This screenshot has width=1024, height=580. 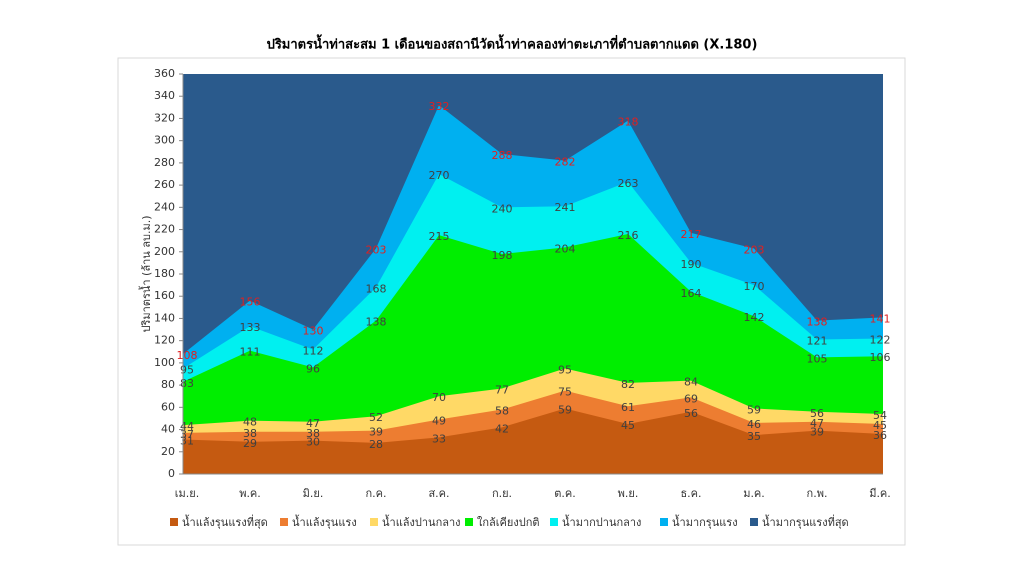 What do you see at coordinates (508, 522) in the screenshot?
I see `legend-label: ใกล้เคียงปกติ` at bounding box center [508, 522].